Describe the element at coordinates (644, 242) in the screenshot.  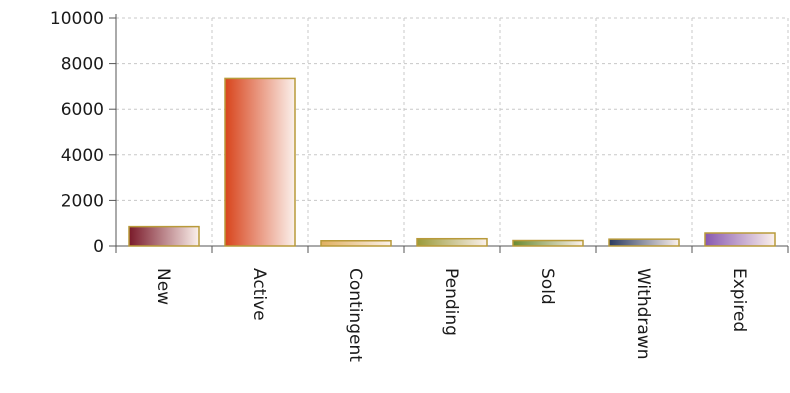
I see `bar-withdrawn` at that location.